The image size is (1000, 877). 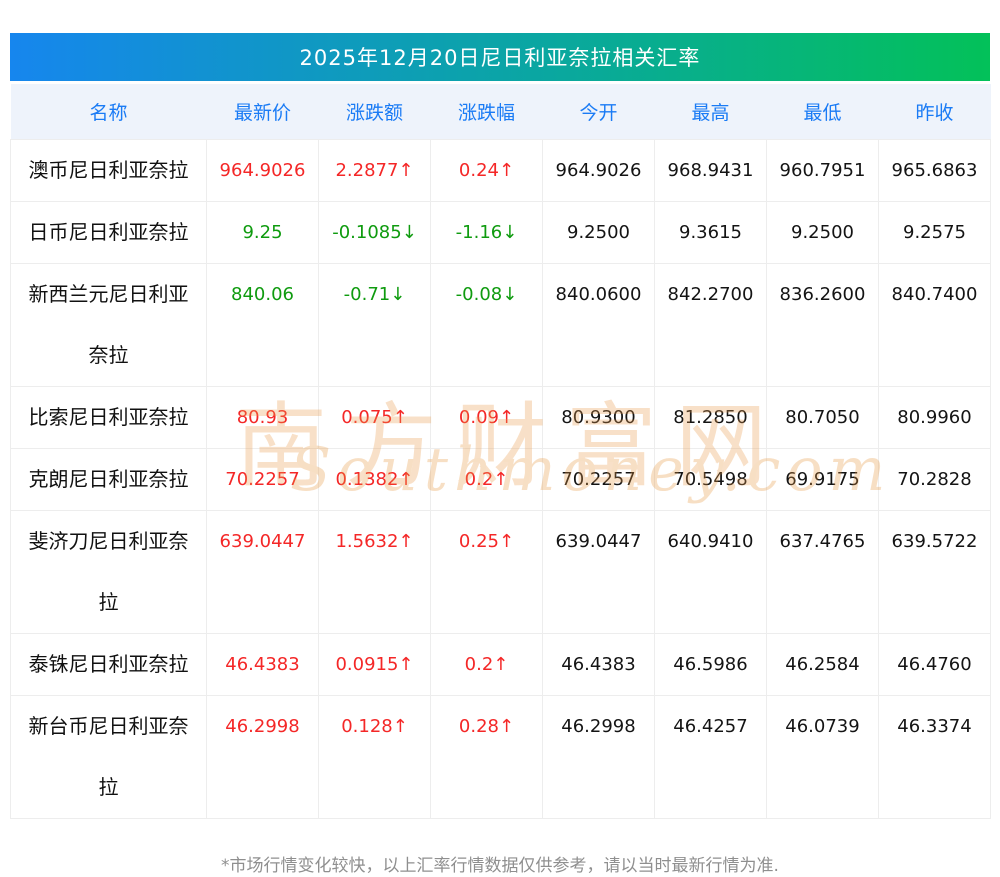 What do you see at coordinates (262, 664) in the screenshot?
I see `latest-price: 46.4383` at bounding box center [262, 664].